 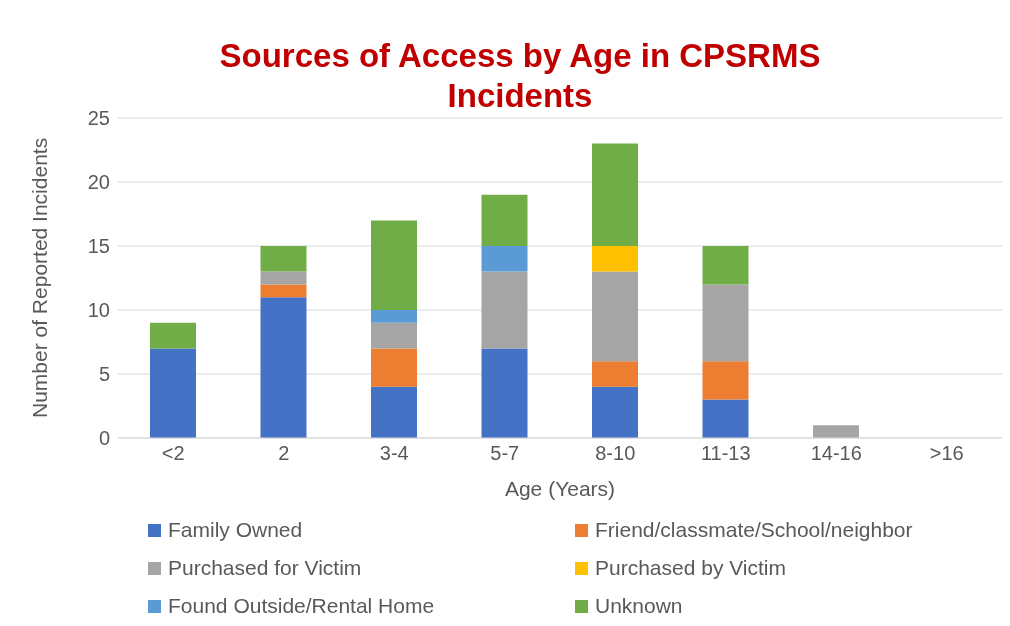 I want to click on x-tick-label: <2, so click(x=173, y=453).